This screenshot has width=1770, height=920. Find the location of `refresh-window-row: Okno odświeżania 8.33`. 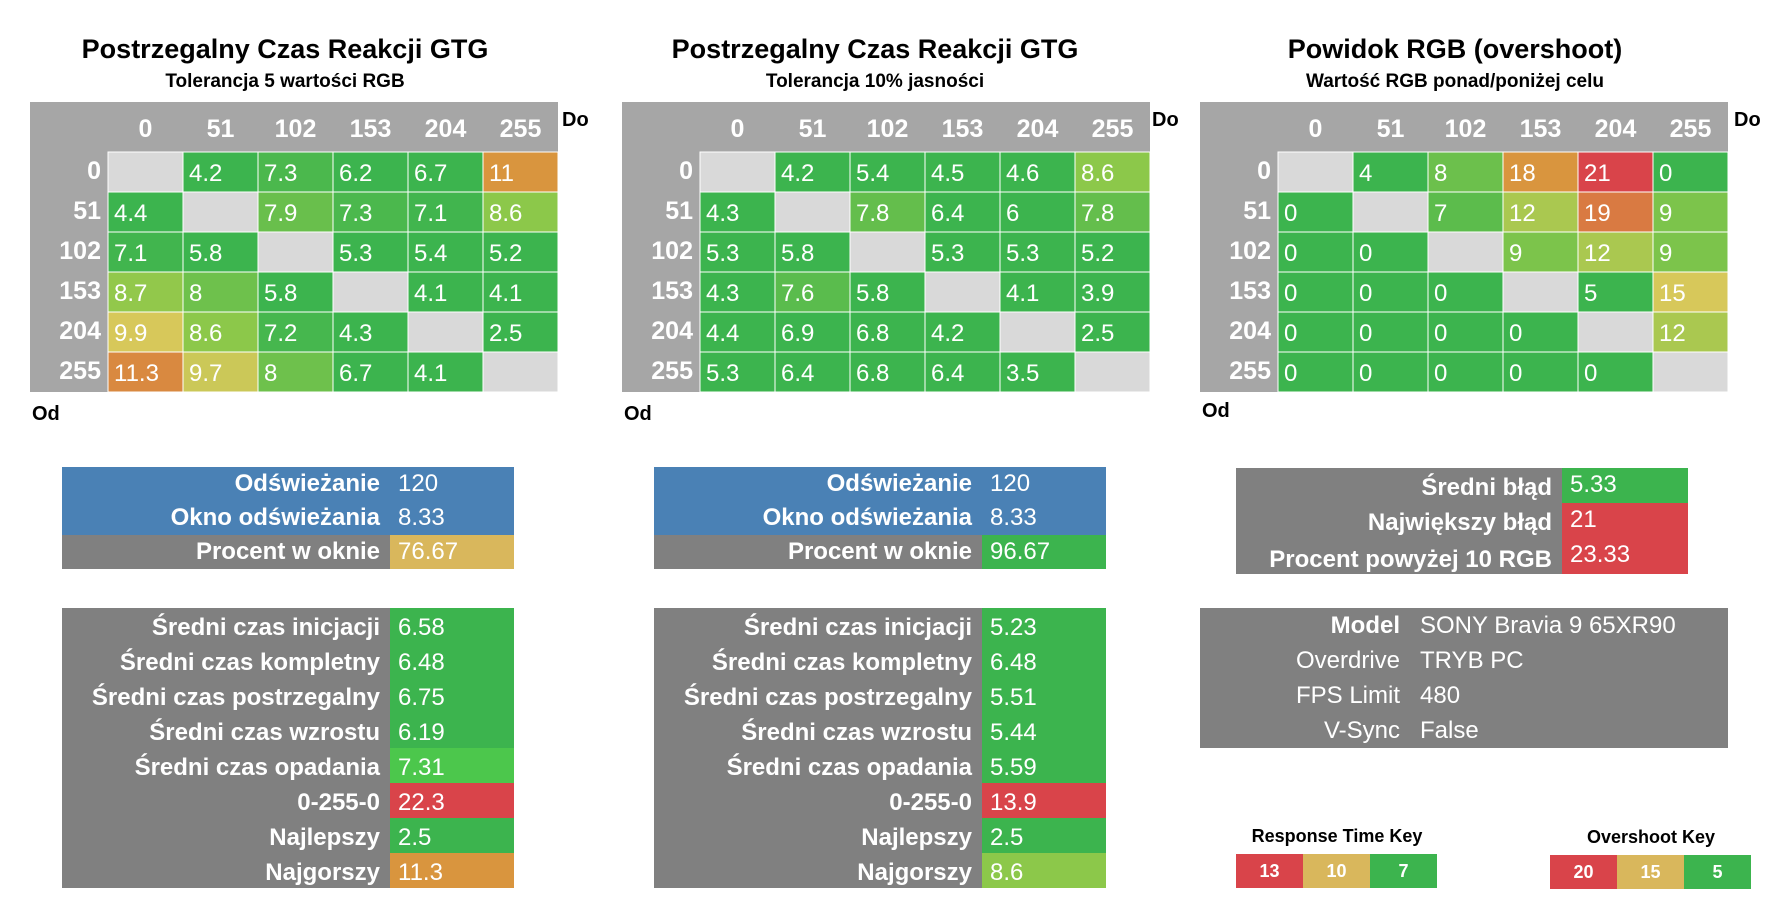

refresh-window-row: Okno odświeżania 8.33 is located at coordinates (288, 518).